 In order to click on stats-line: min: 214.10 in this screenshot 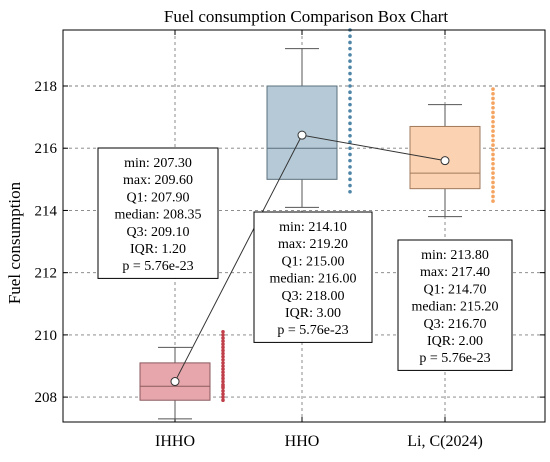, I will do `click(313, 227)`.